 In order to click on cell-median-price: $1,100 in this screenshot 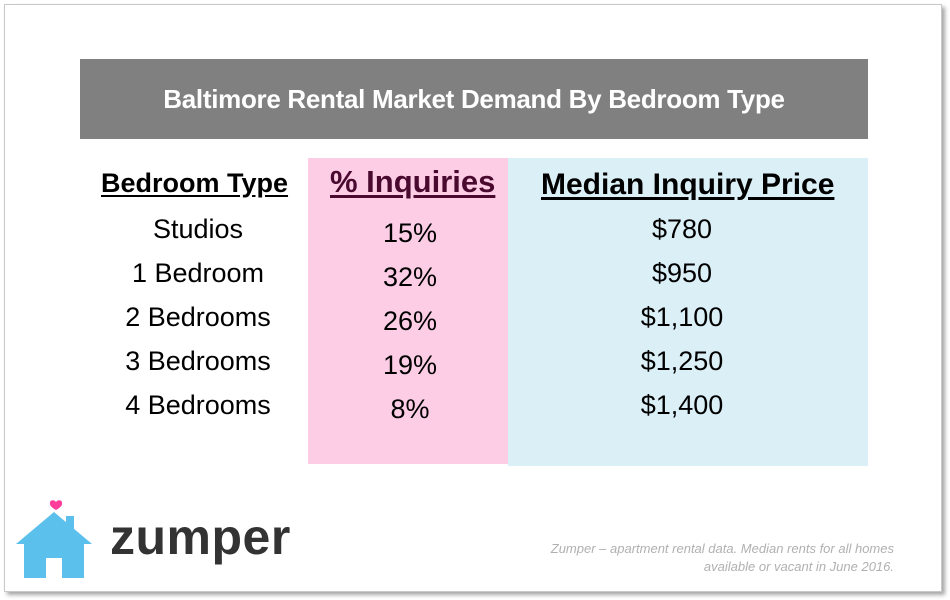, I will do `click(682, 317)`.